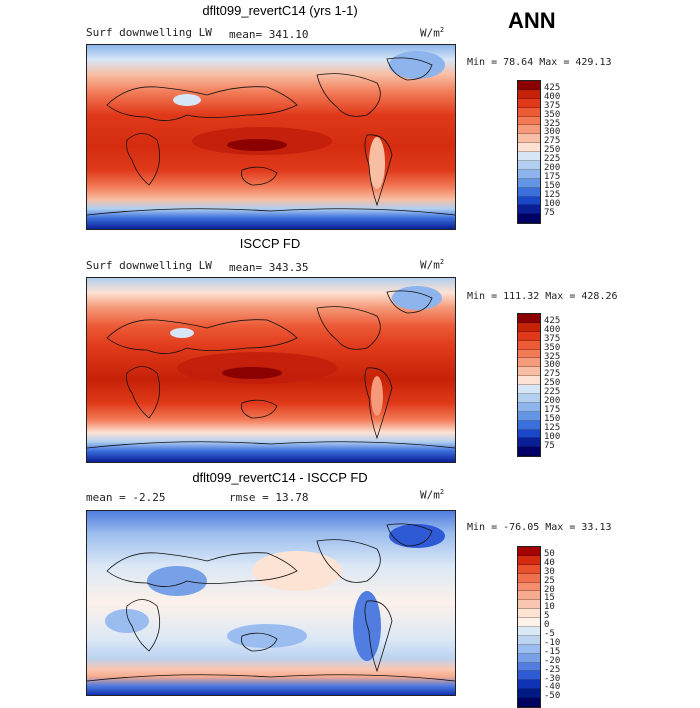 The width and height of the screenshot is (700, 708). I want to click on colorbar-level-label: 20, so click(549, 589).